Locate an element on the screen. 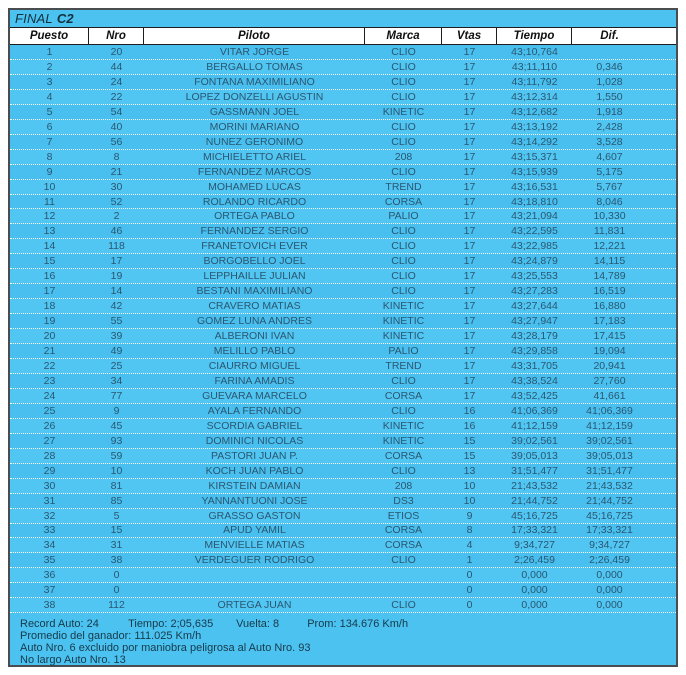  cell-puesto: 33 is located at coordinates (49, 530).